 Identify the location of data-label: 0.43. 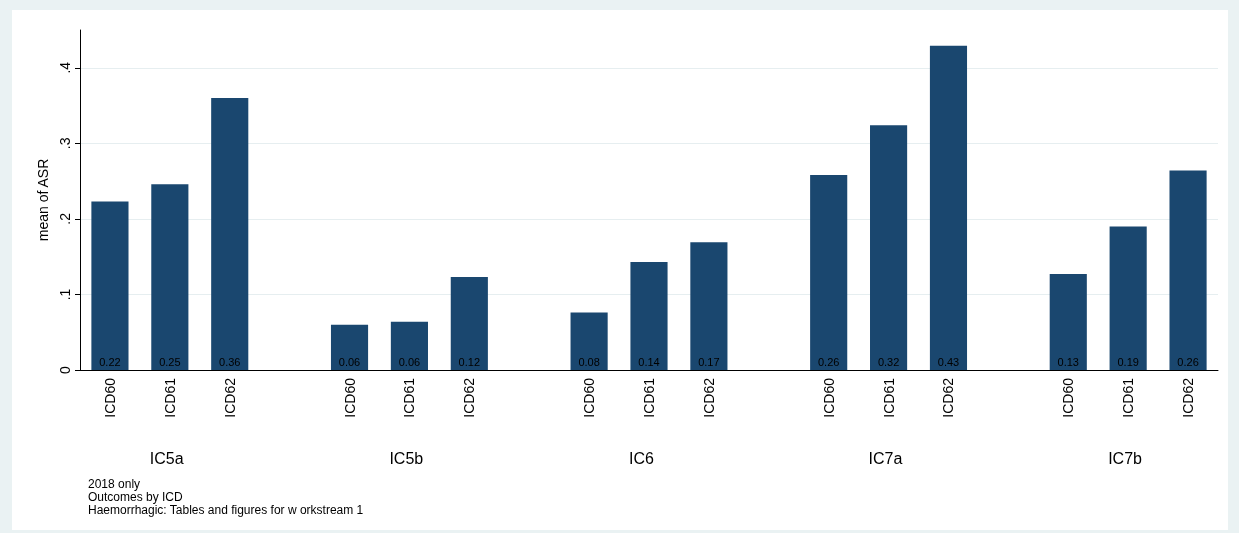
(948, 361).